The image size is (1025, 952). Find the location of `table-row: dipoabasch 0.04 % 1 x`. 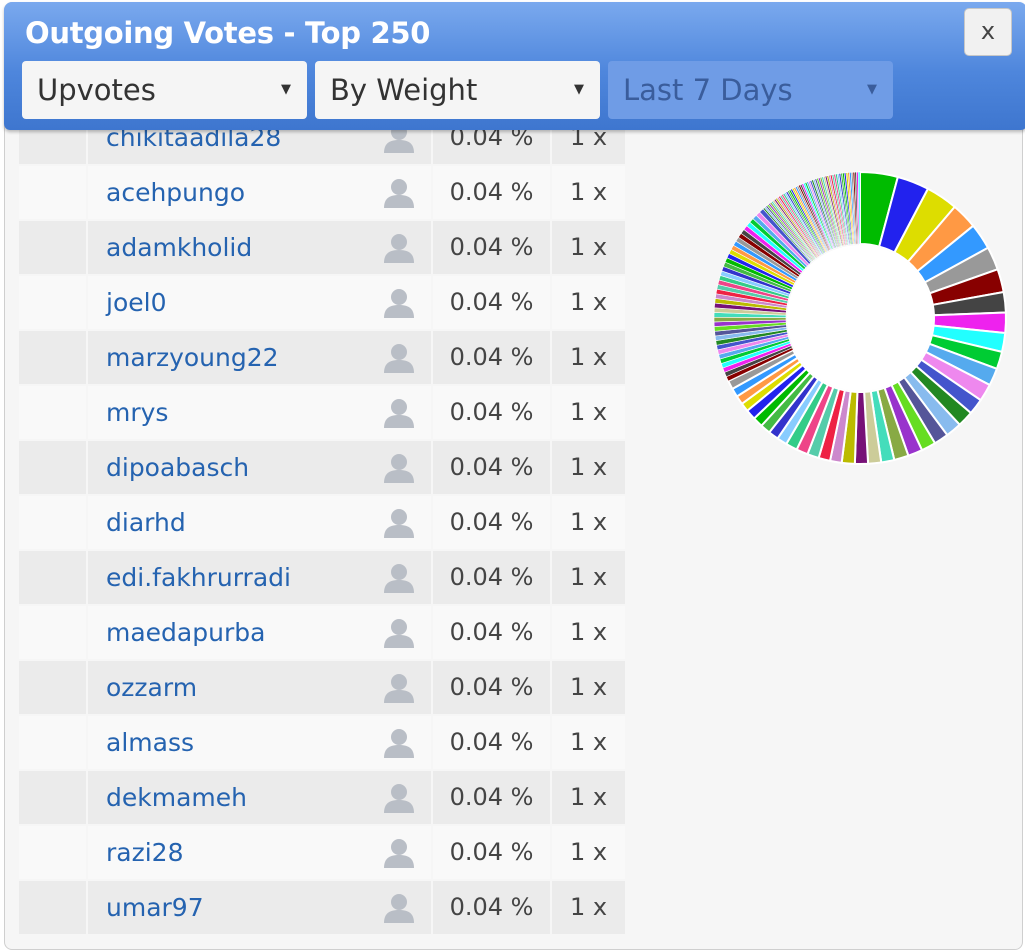

table-row: dipoabasch 0.04 % 1 x is located at coordinates (322, 467).